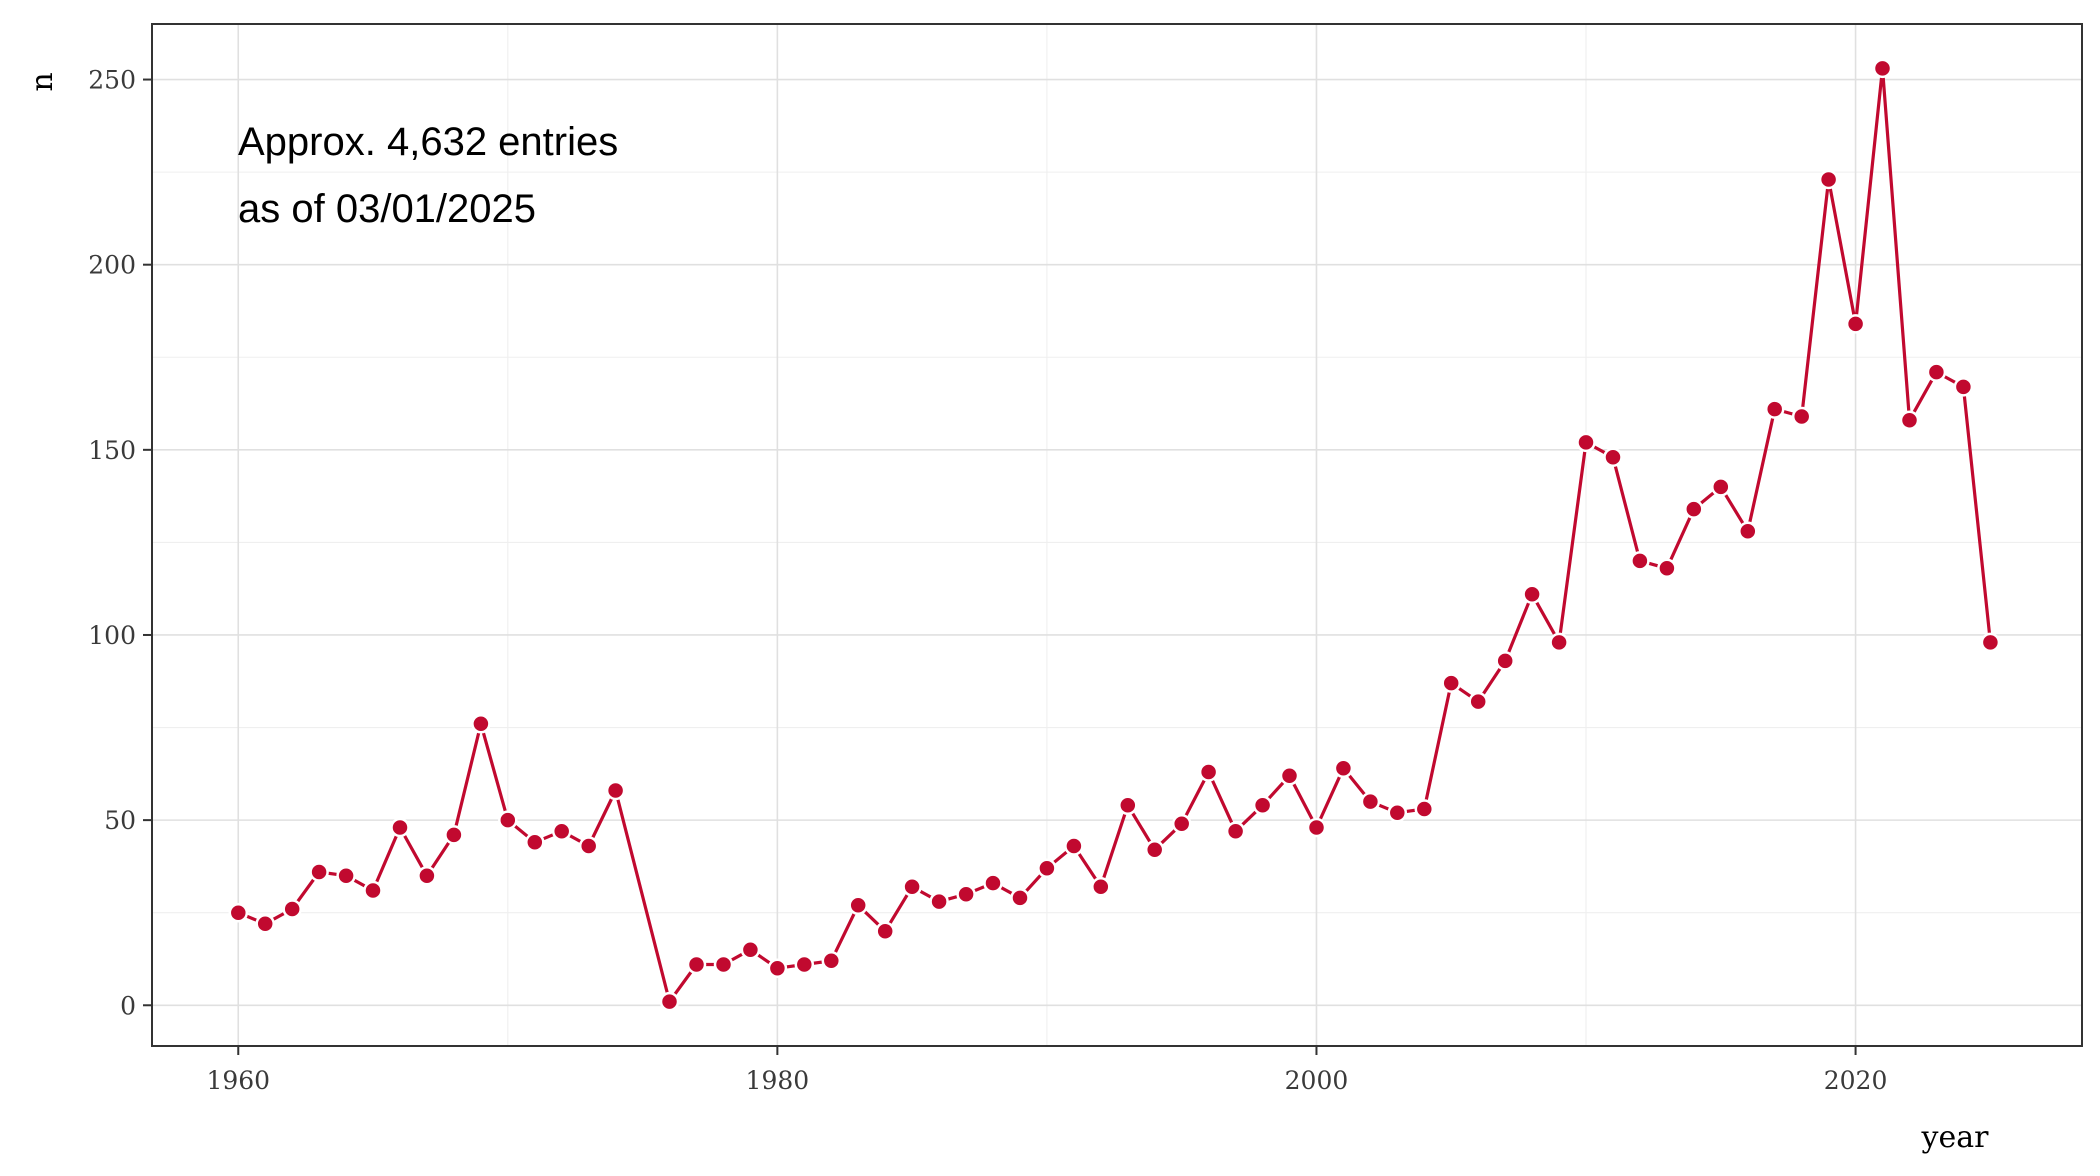 The width and height of the screenshot is (2100, 1176). I want to click on annotation-line-1: Approx. 4,632 entries, so click(428, 142).